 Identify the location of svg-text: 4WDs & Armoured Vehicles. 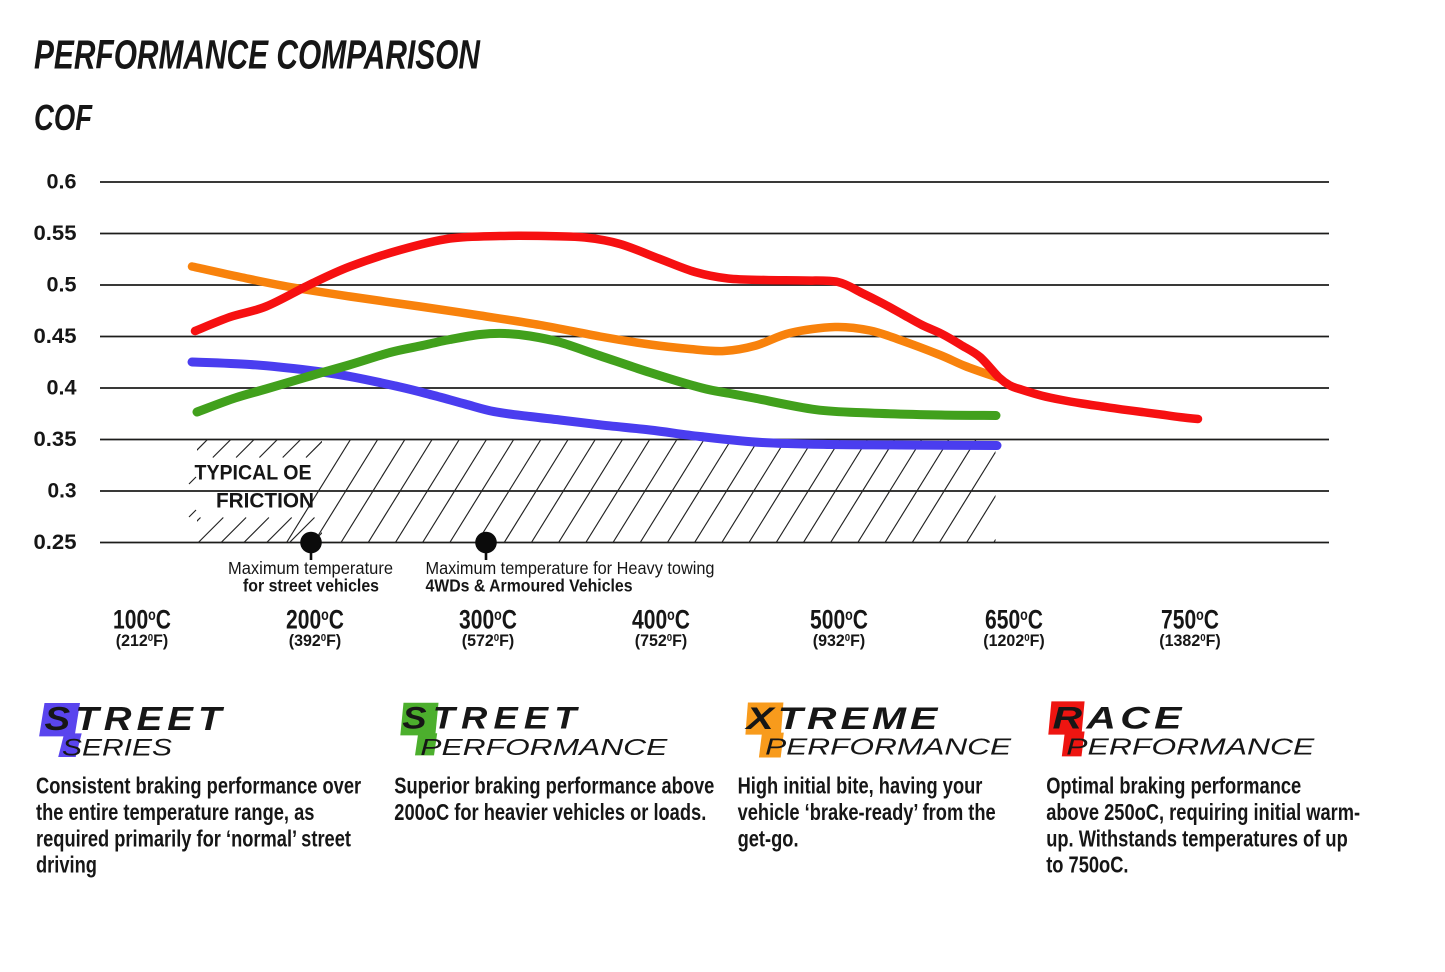
(529, 586).